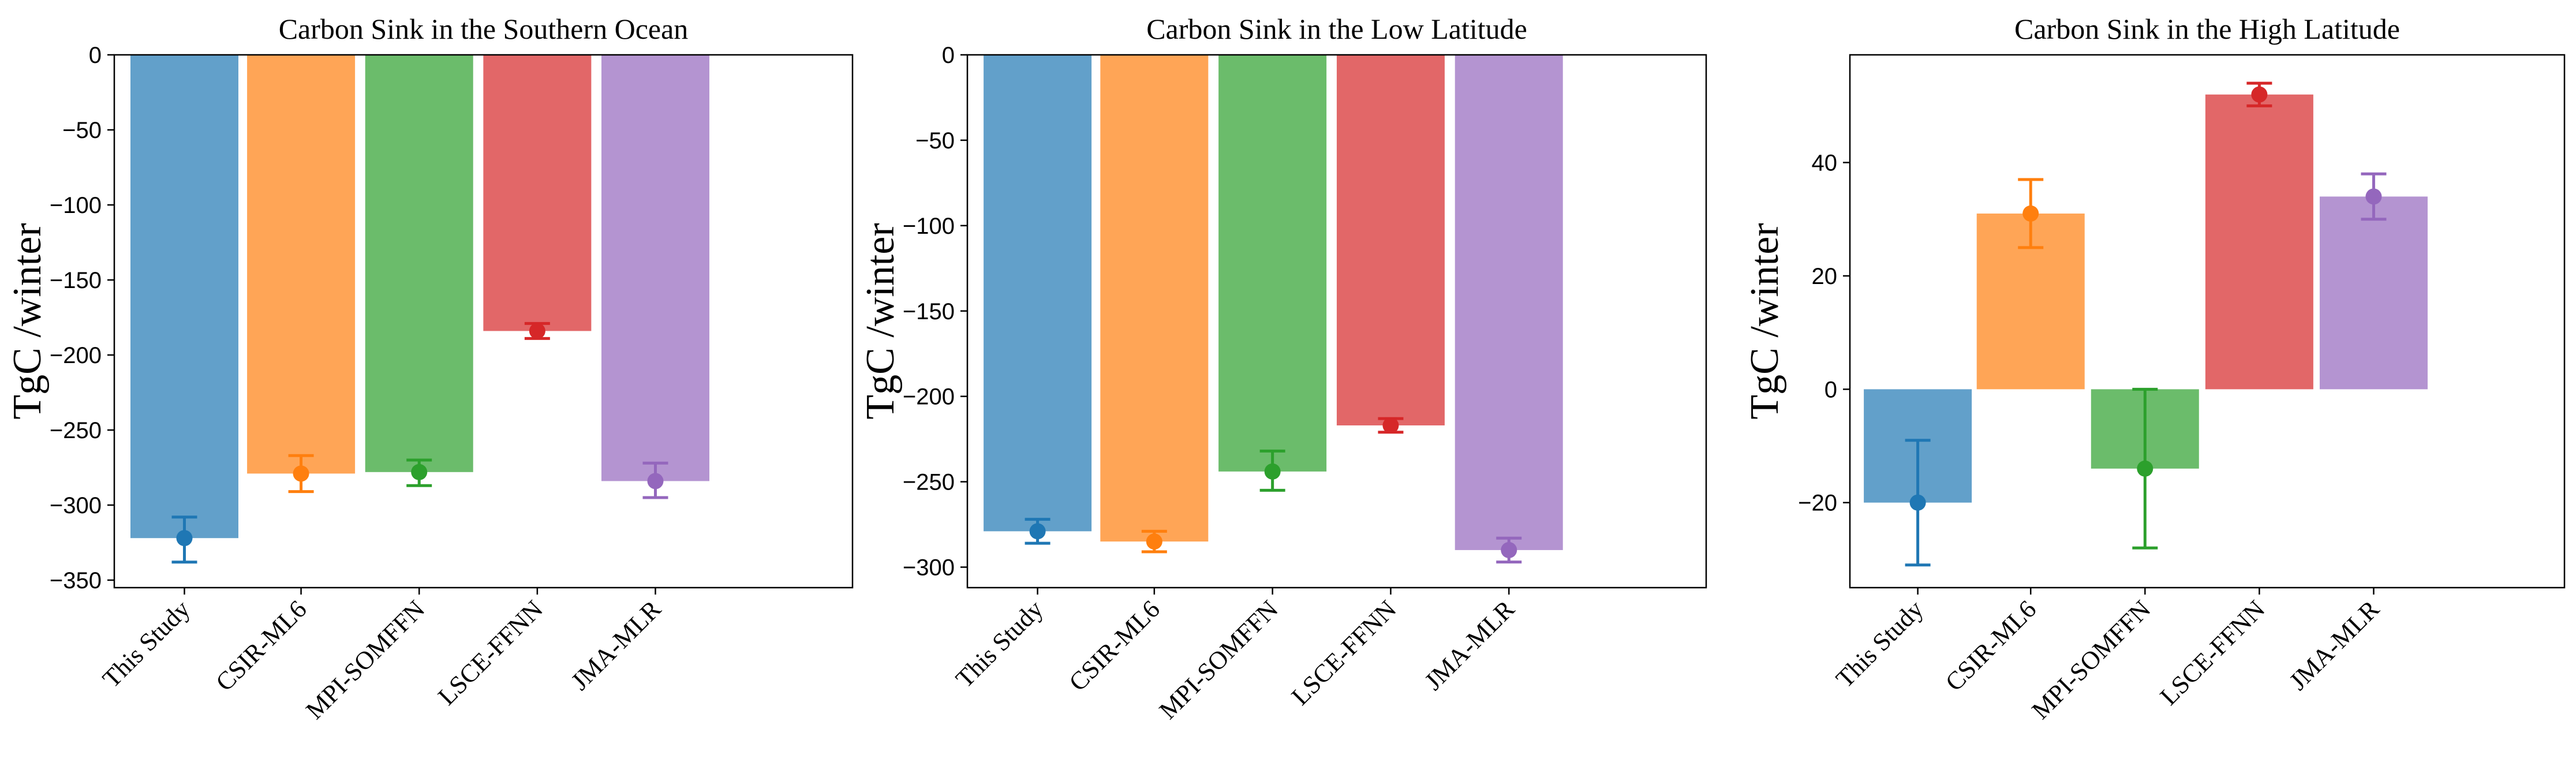  I want to click on chart-title: Carbon Sink in the Southern Ocean, so click(484, 29).